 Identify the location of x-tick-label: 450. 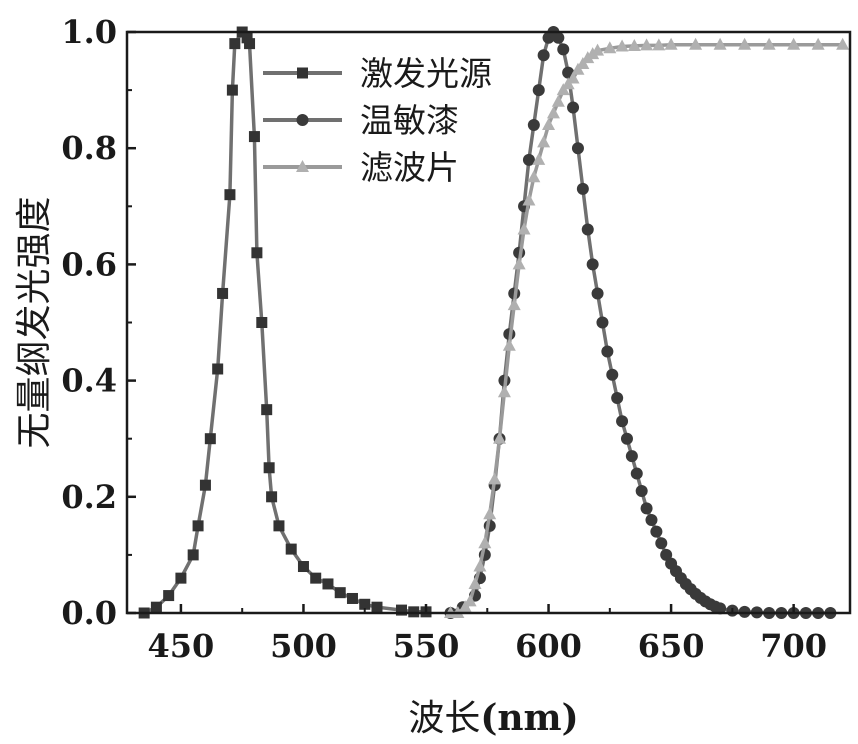
(181, 646).